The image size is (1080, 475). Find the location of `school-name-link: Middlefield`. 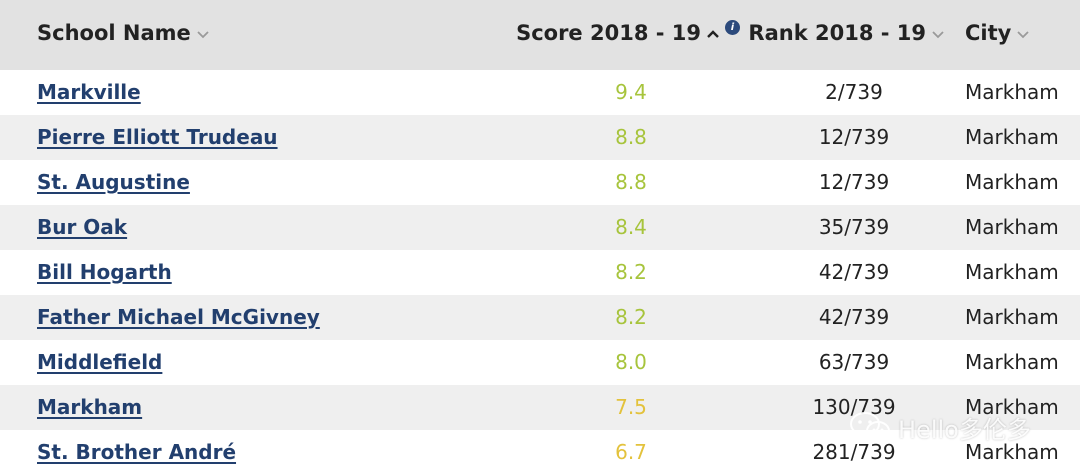

school-name-link: Middlefield is located at coordinates (100, 362).